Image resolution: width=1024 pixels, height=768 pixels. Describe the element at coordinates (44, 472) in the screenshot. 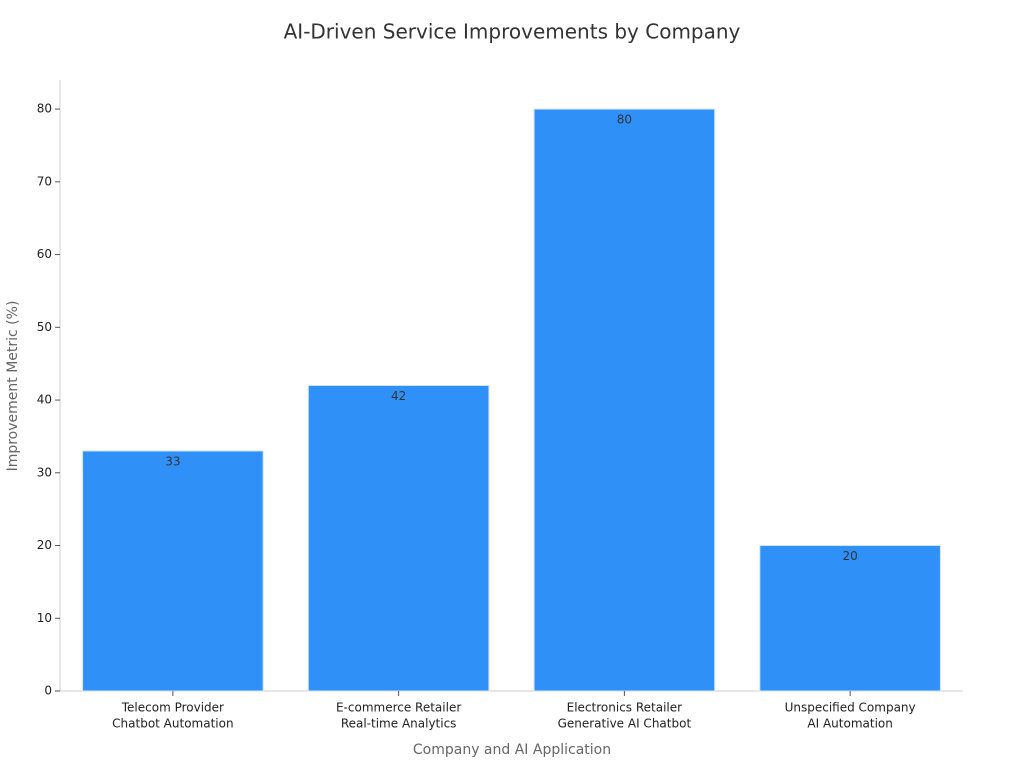

I see `y-tick-label: 30` at that location.